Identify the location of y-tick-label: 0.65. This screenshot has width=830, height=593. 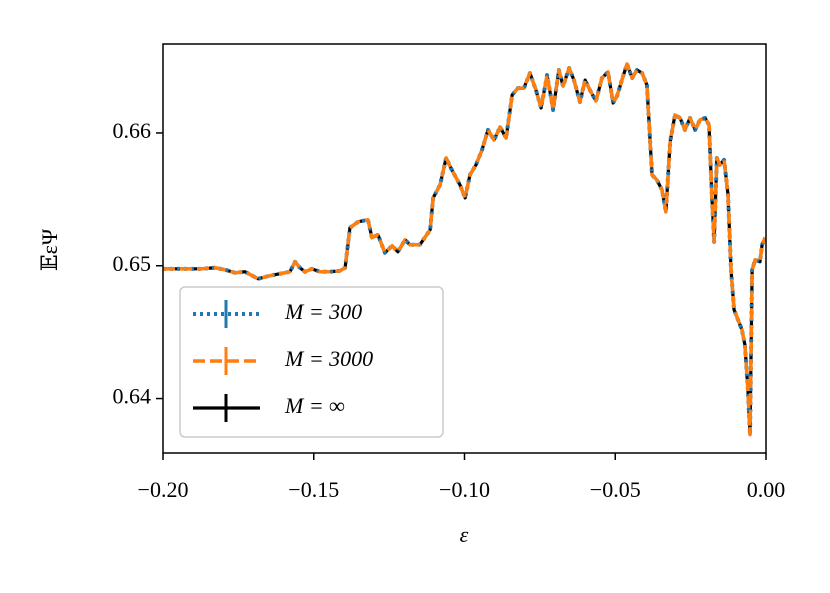
(132, 263).